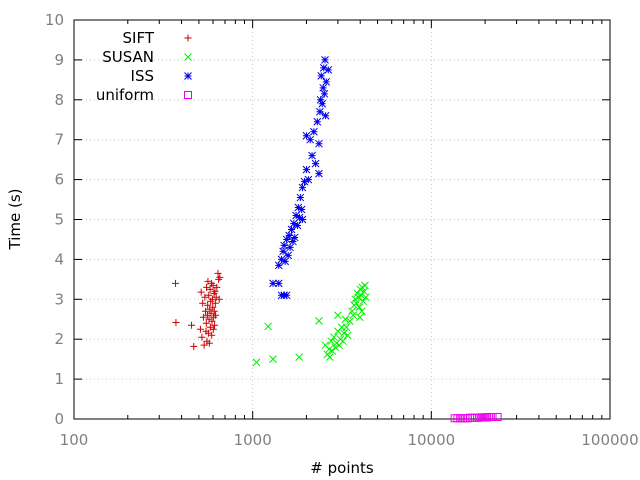  I want to click on x-tick-label: 100, so click(74, 440).